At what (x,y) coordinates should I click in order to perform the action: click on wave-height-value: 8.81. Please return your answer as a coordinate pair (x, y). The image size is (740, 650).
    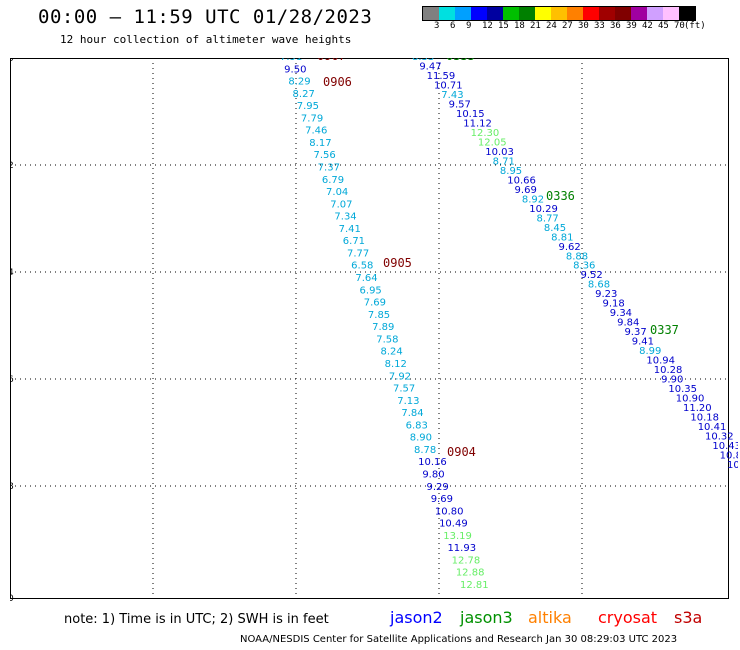
    Looking at the image, I should click on (562, 237).